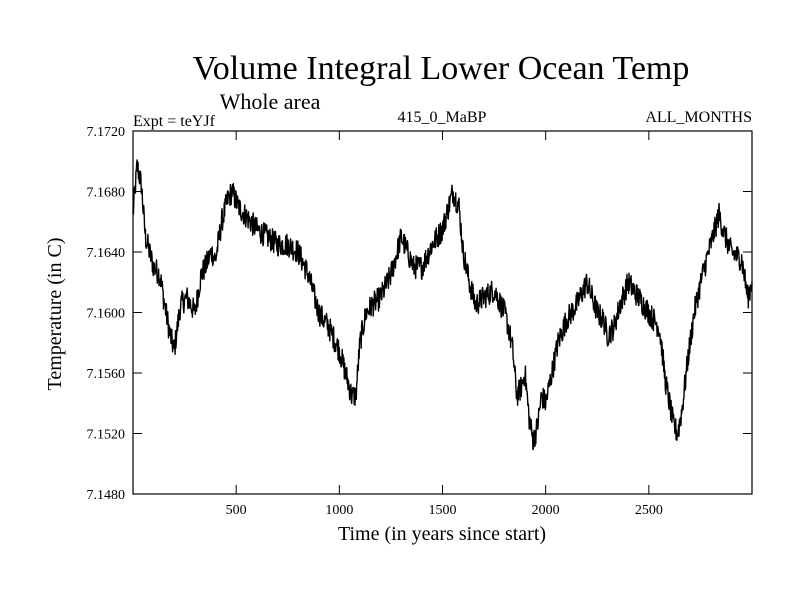  What do you see at coordinates (106, 435) in the screenshot?
I see `y-tick-label: 7.1520` at bounding box center [106, 435].